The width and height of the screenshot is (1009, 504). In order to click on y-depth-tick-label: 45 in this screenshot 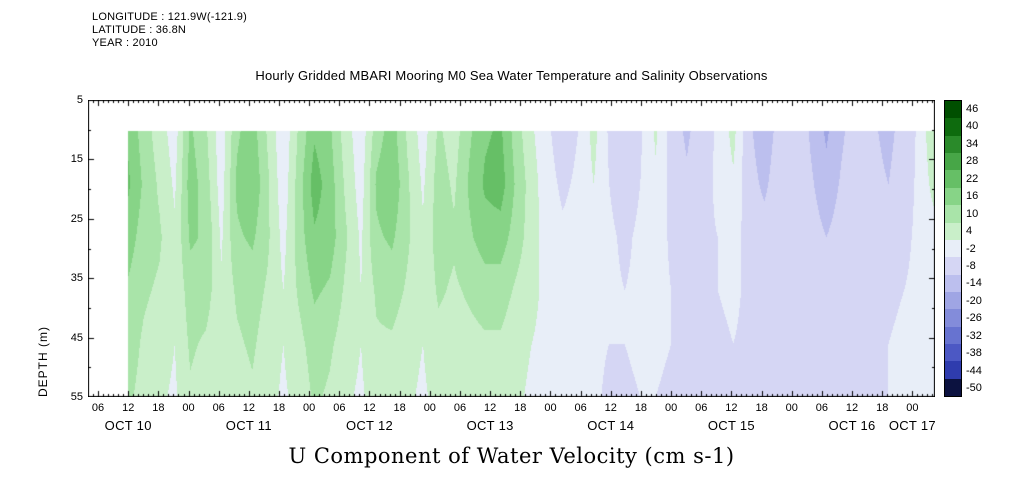, I will do `click(76, 337)`.